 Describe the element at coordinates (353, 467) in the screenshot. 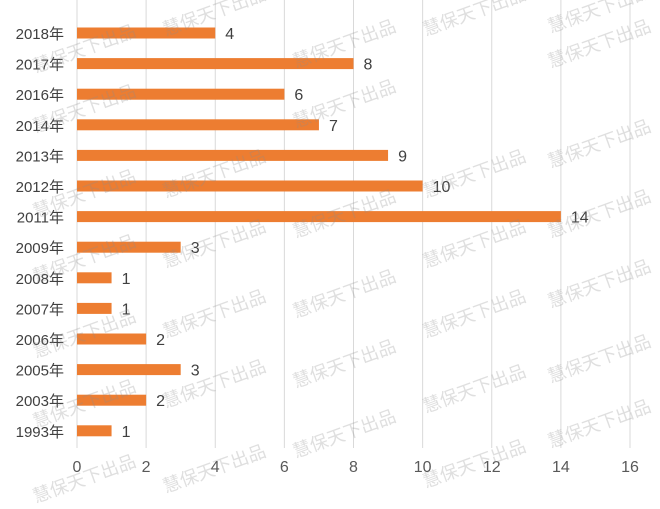

I see `x-tick-label: 8` at that location.